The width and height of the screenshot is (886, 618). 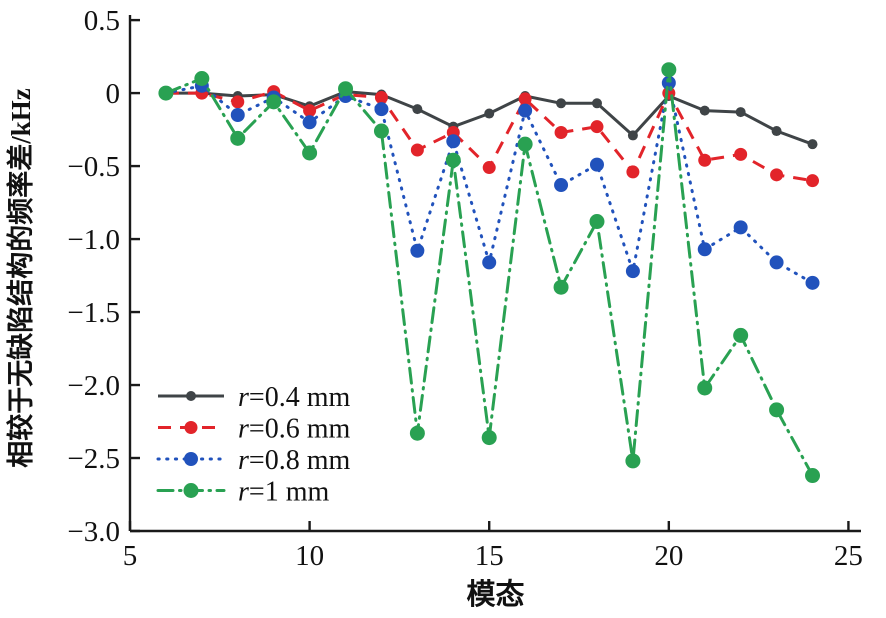 I want to click on legend-item: r=0.6 mm, so click(x=254, y=429).